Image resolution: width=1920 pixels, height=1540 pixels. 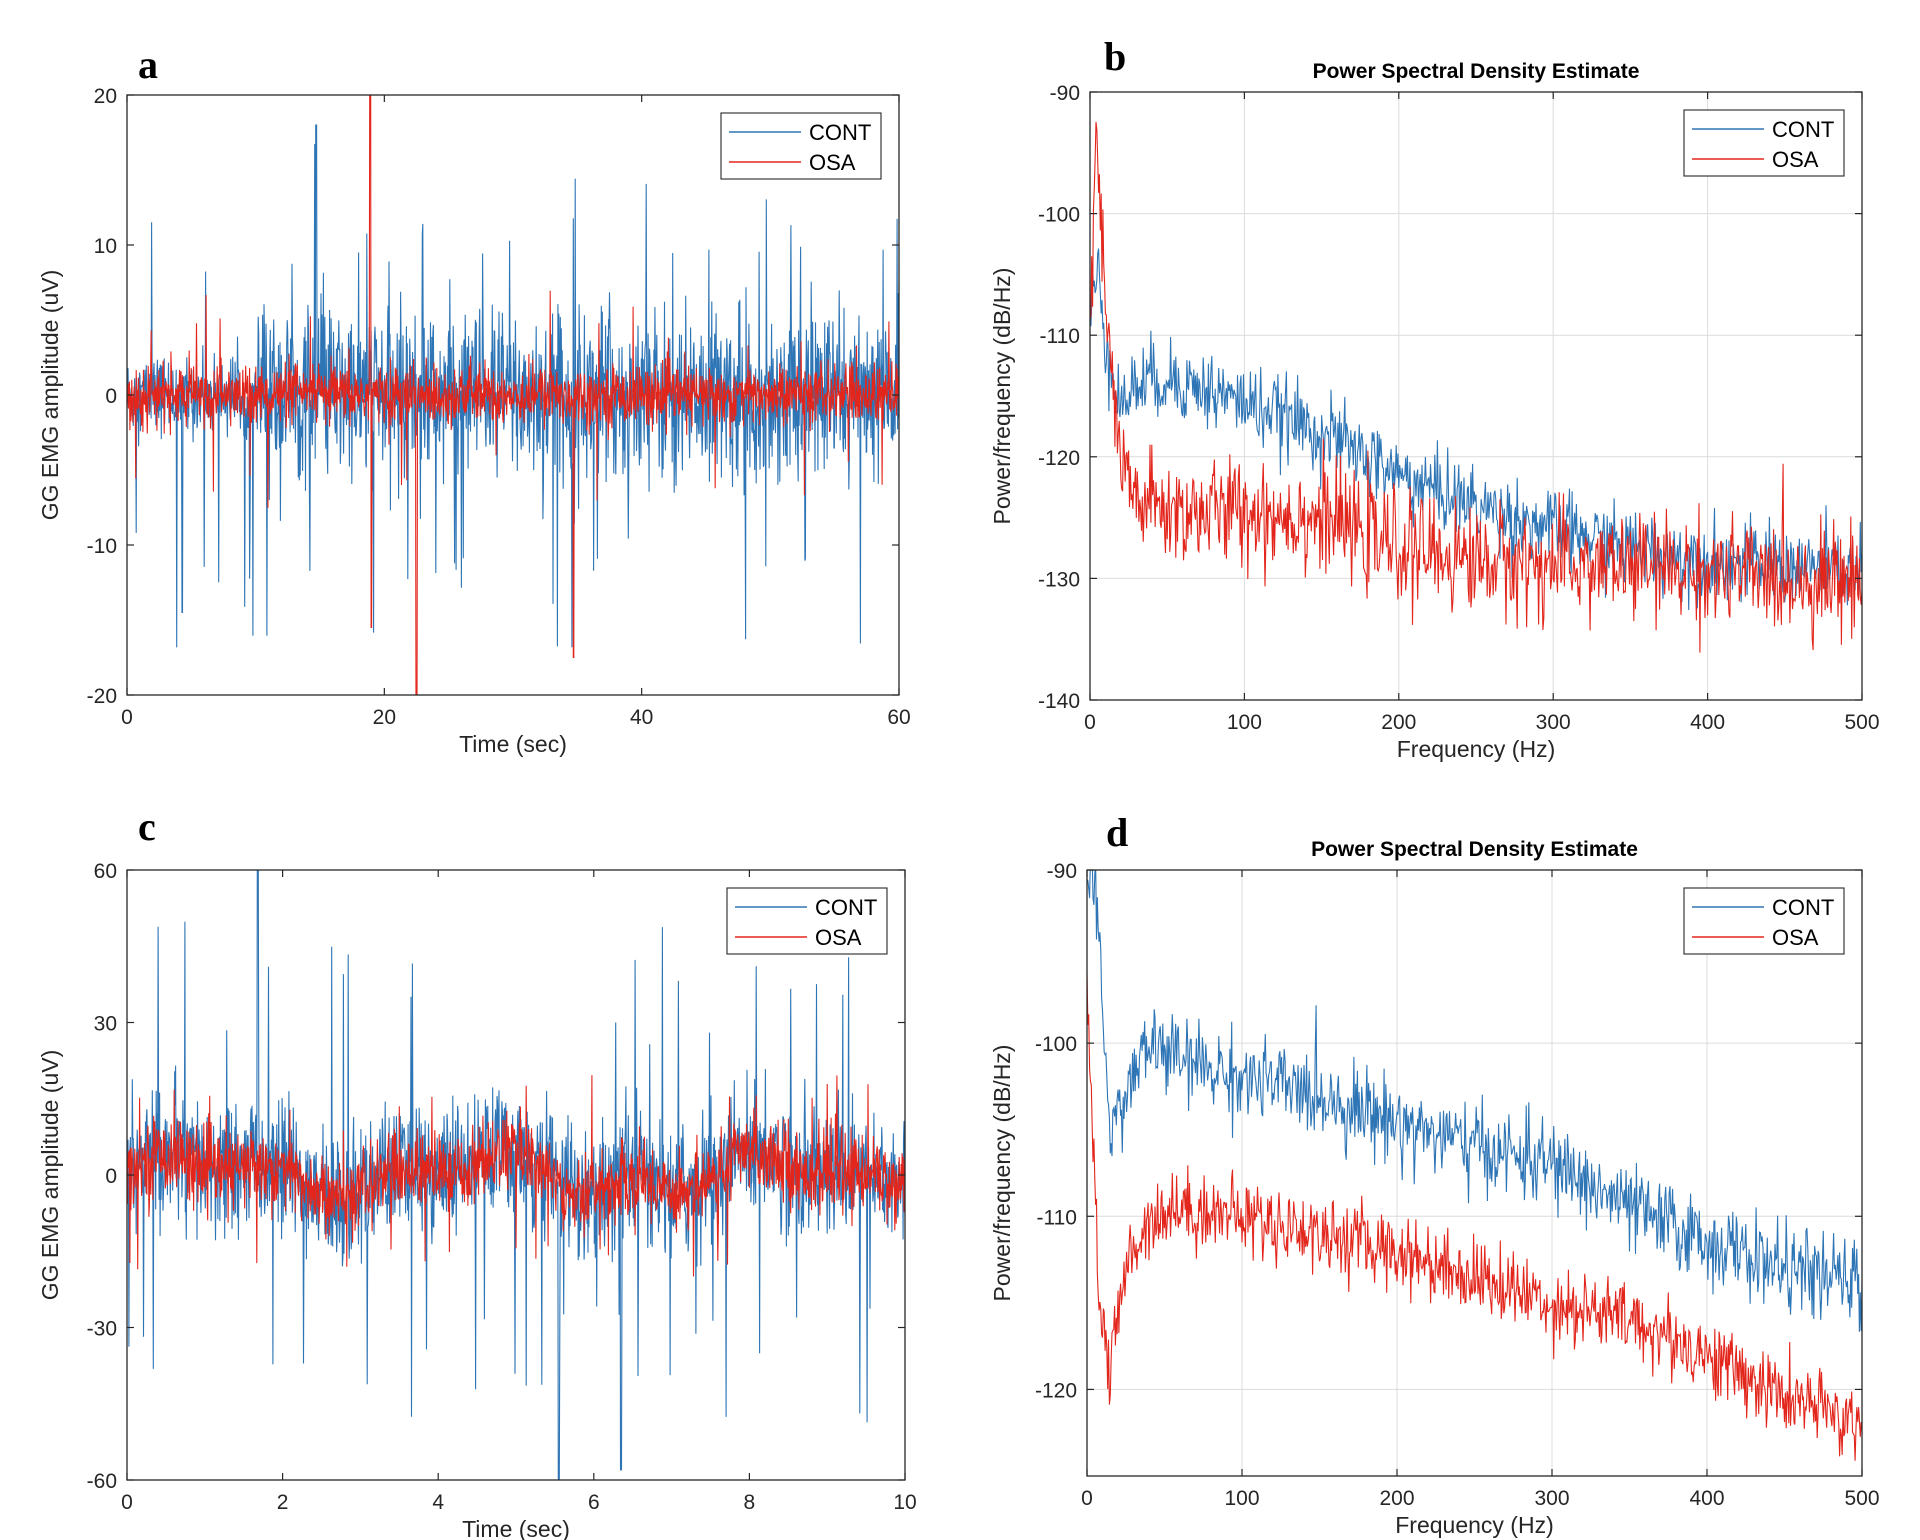 What do you see at coordinates (1474, 1101) in the screenshot?
I see `series-line-cont-d` at bounding box center [1474, 1101].